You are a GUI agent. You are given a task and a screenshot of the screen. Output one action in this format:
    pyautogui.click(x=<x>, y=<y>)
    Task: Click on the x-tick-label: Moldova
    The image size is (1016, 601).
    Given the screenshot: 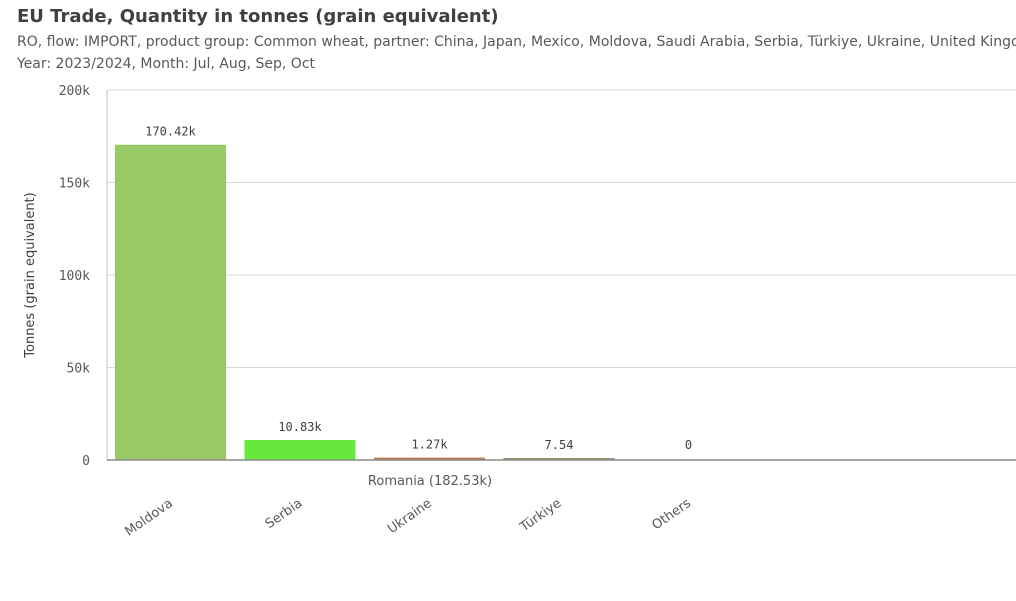 What is the action you would take?
    pyautogui.click(x=148, y=518)
    